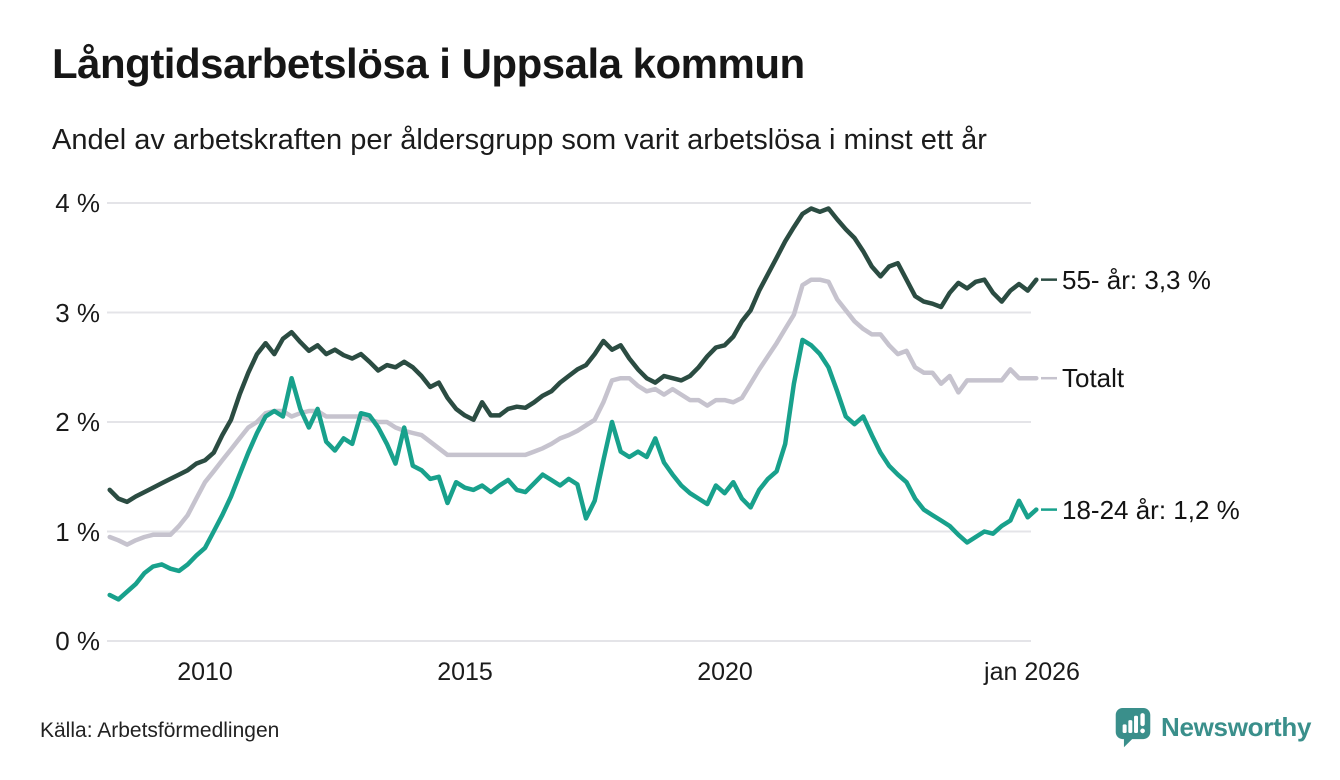 Image resolution: width=1340 pixels, height=780 pixels. I want to click on x-tick-2020: 2020, so click(725, 672).